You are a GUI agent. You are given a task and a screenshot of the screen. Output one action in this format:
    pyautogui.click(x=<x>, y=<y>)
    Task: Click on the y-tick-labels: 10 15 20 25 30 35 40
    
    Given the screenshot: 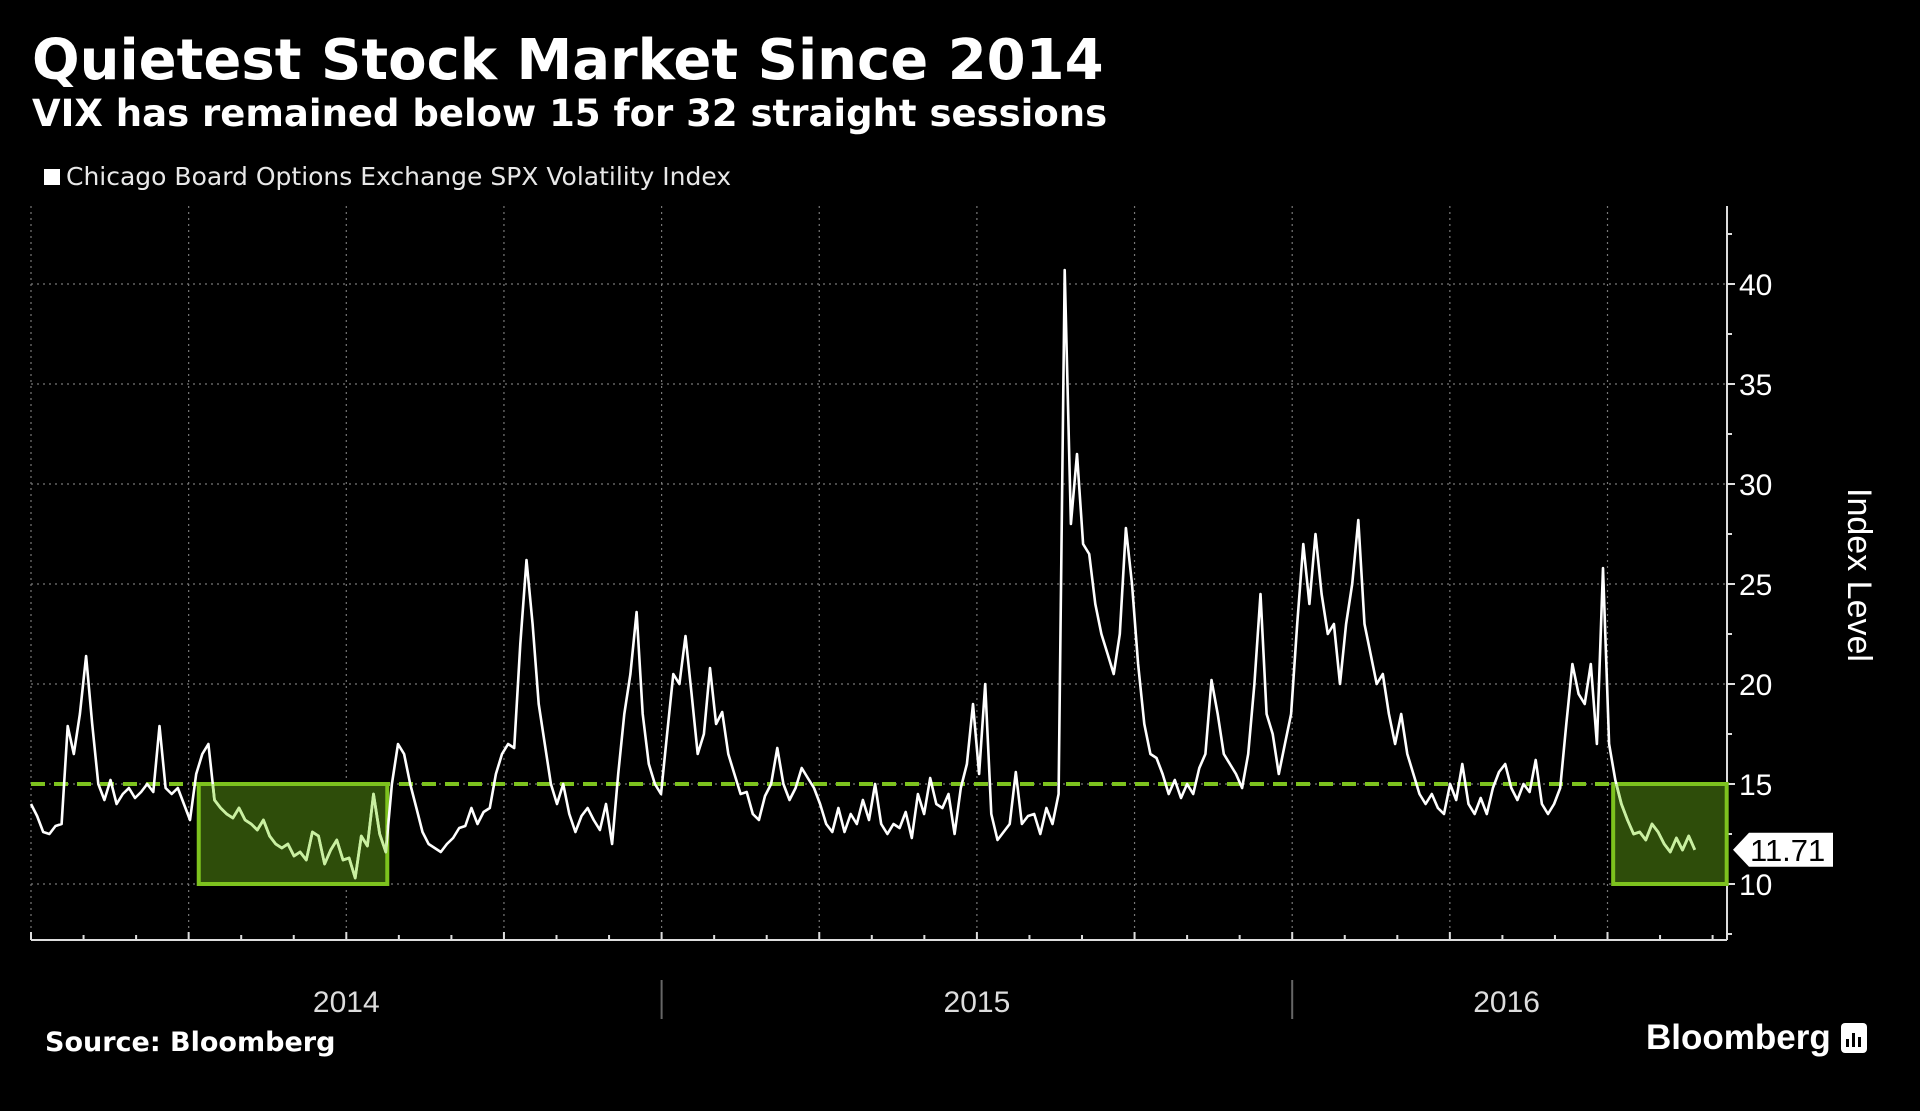 What is the action you would take?
    pyautogui.click(x=1755, y=585)
    